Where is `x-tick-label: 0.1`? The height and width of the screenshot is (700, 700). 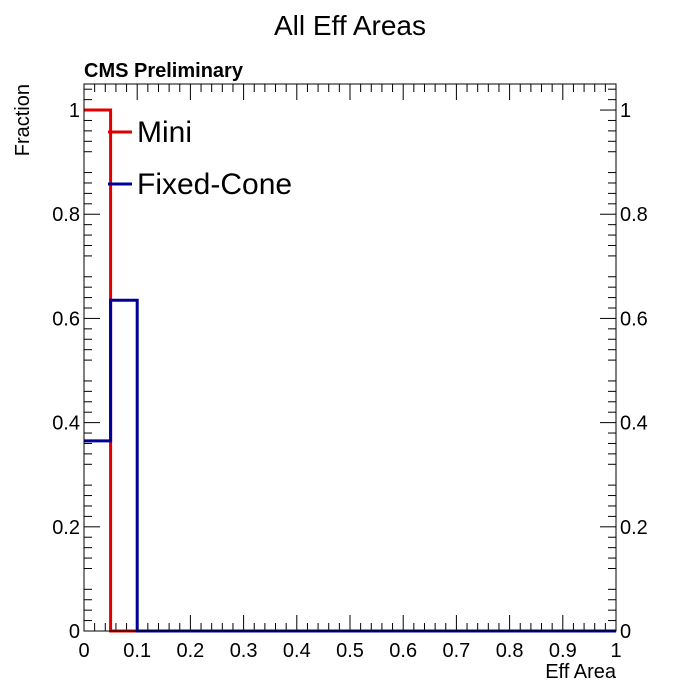
x-tick-label: 0.1 is located at coordinates (137, 651).